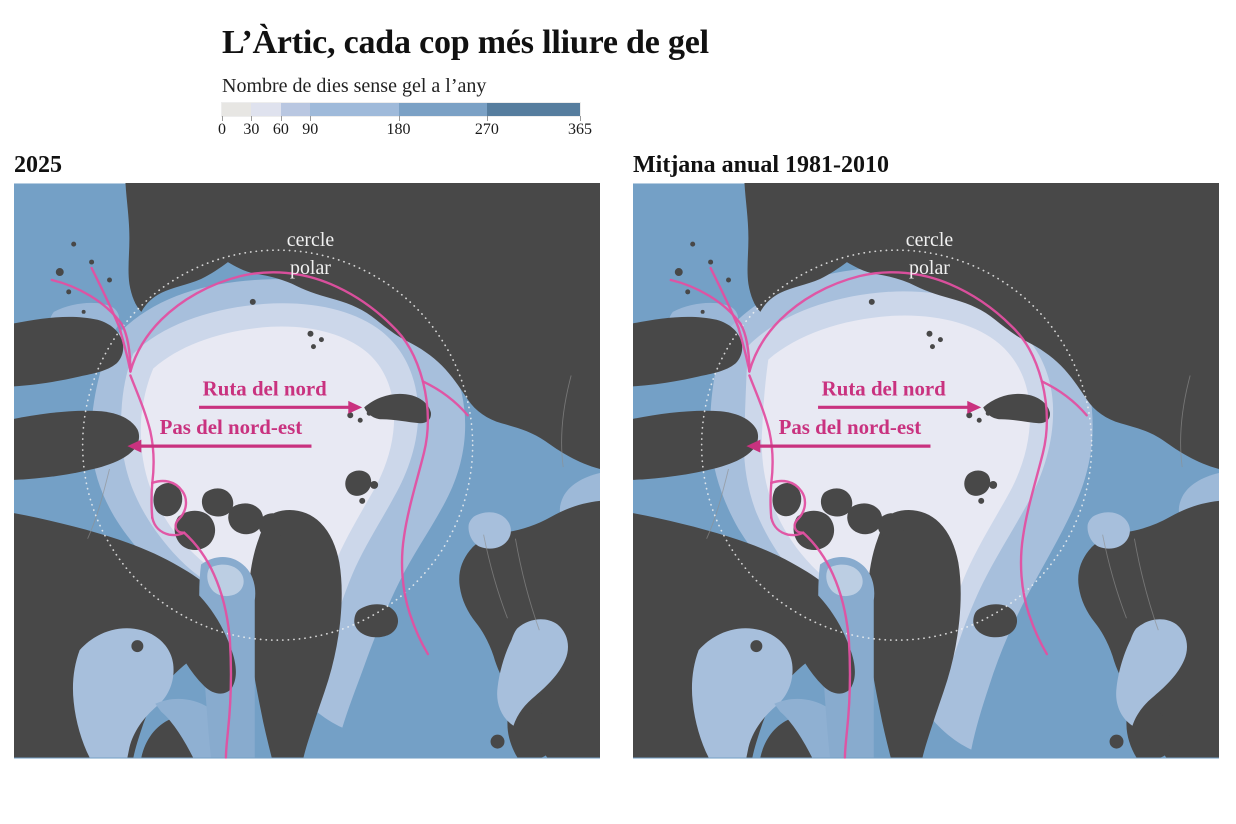 This screenshot has width=1236, height=824. Describe the element at coordinates (310, 129) in the screenshot. I see `legend-tick-number: 90` at that location.